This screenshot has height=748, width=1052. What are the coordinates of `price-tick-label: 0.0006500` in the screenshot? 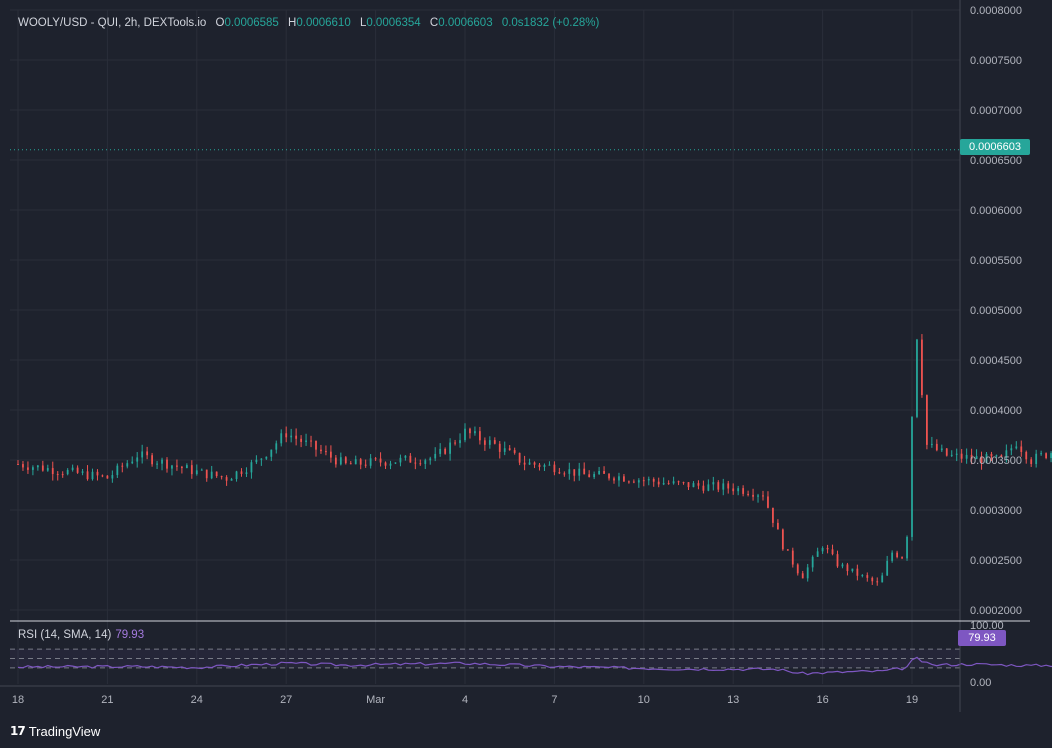 It's located at (996, 161).